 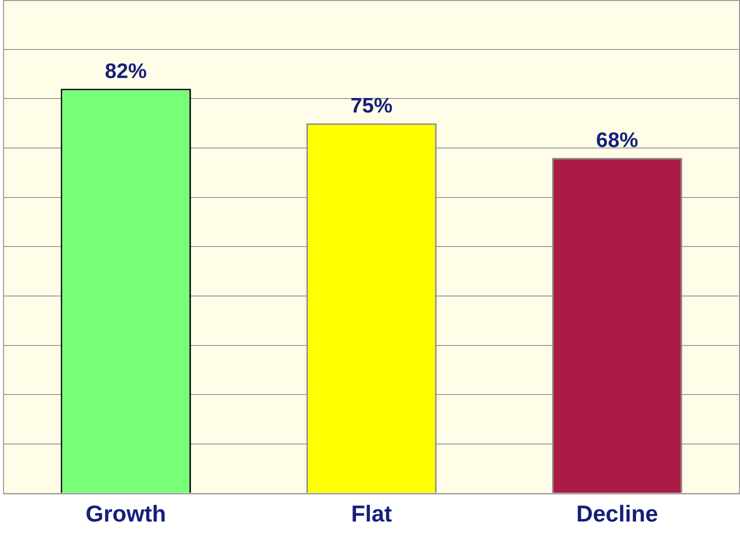 I want to click on x-tick-label: Decline, so click(x=617, y=513).